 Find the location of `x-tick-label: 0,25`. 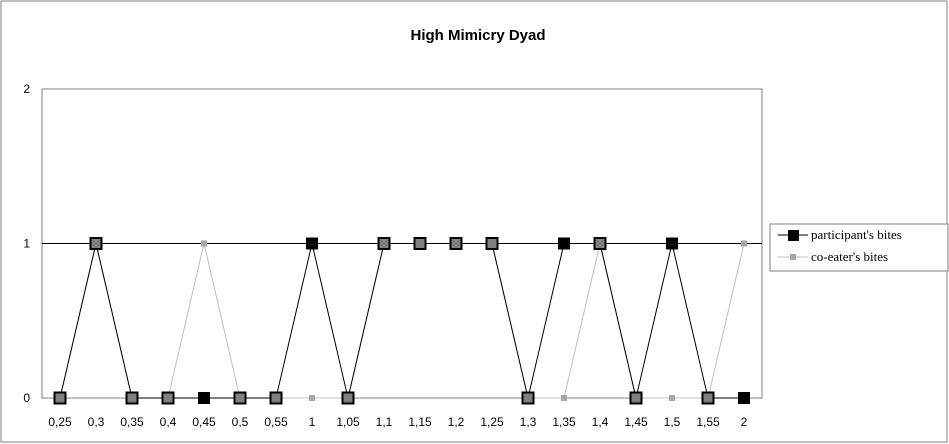

x-tick-label: 0,25 is located at coordinates (60, 422).